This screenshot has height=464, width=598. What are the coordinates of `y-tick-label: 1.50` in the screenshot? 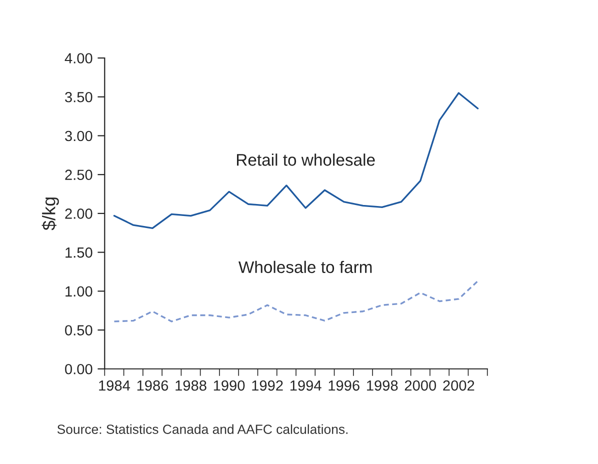 It's located at (79, 252).